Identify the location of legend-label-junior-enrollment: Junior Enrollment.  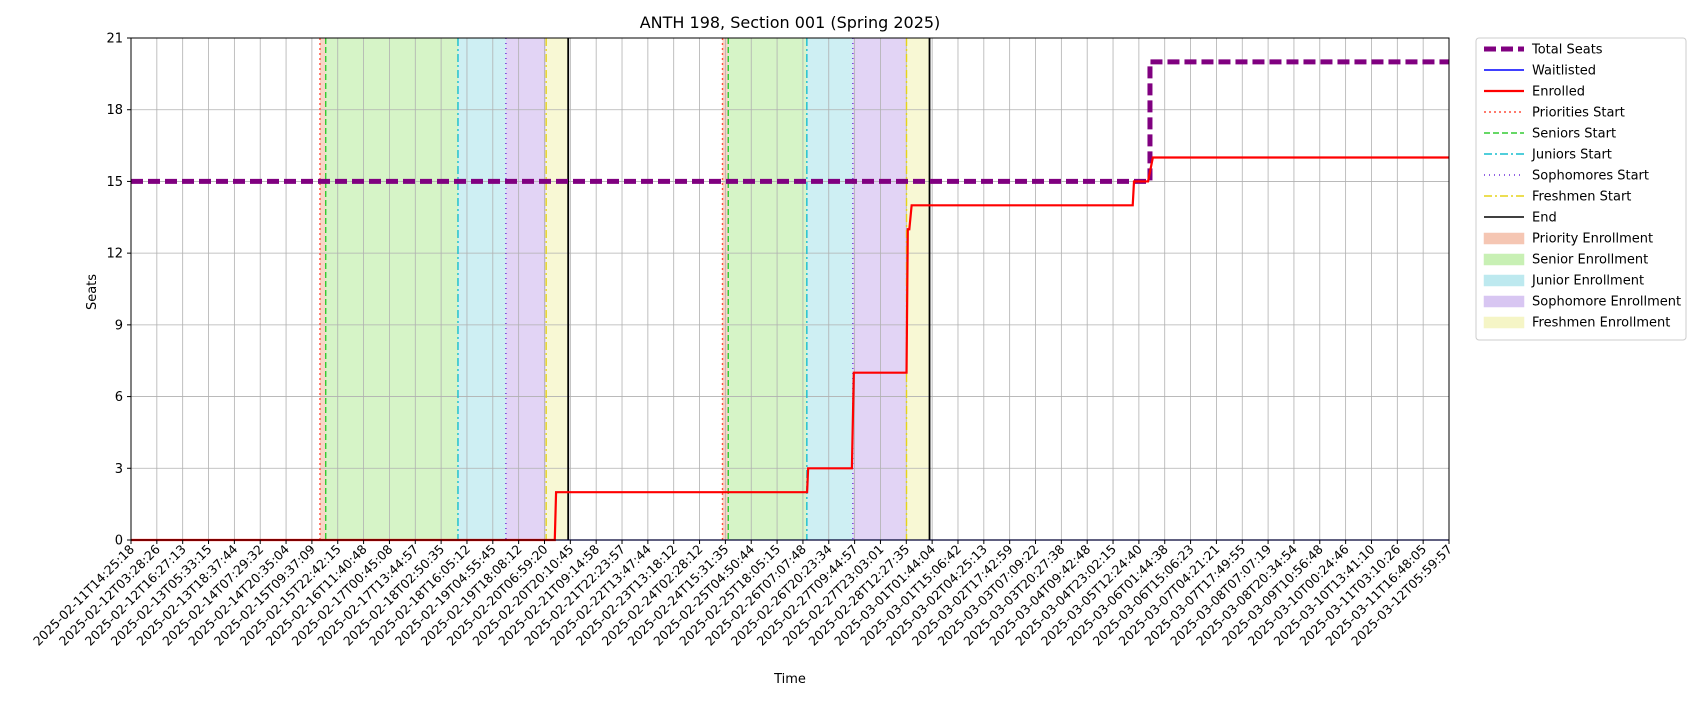
(1587, 281).